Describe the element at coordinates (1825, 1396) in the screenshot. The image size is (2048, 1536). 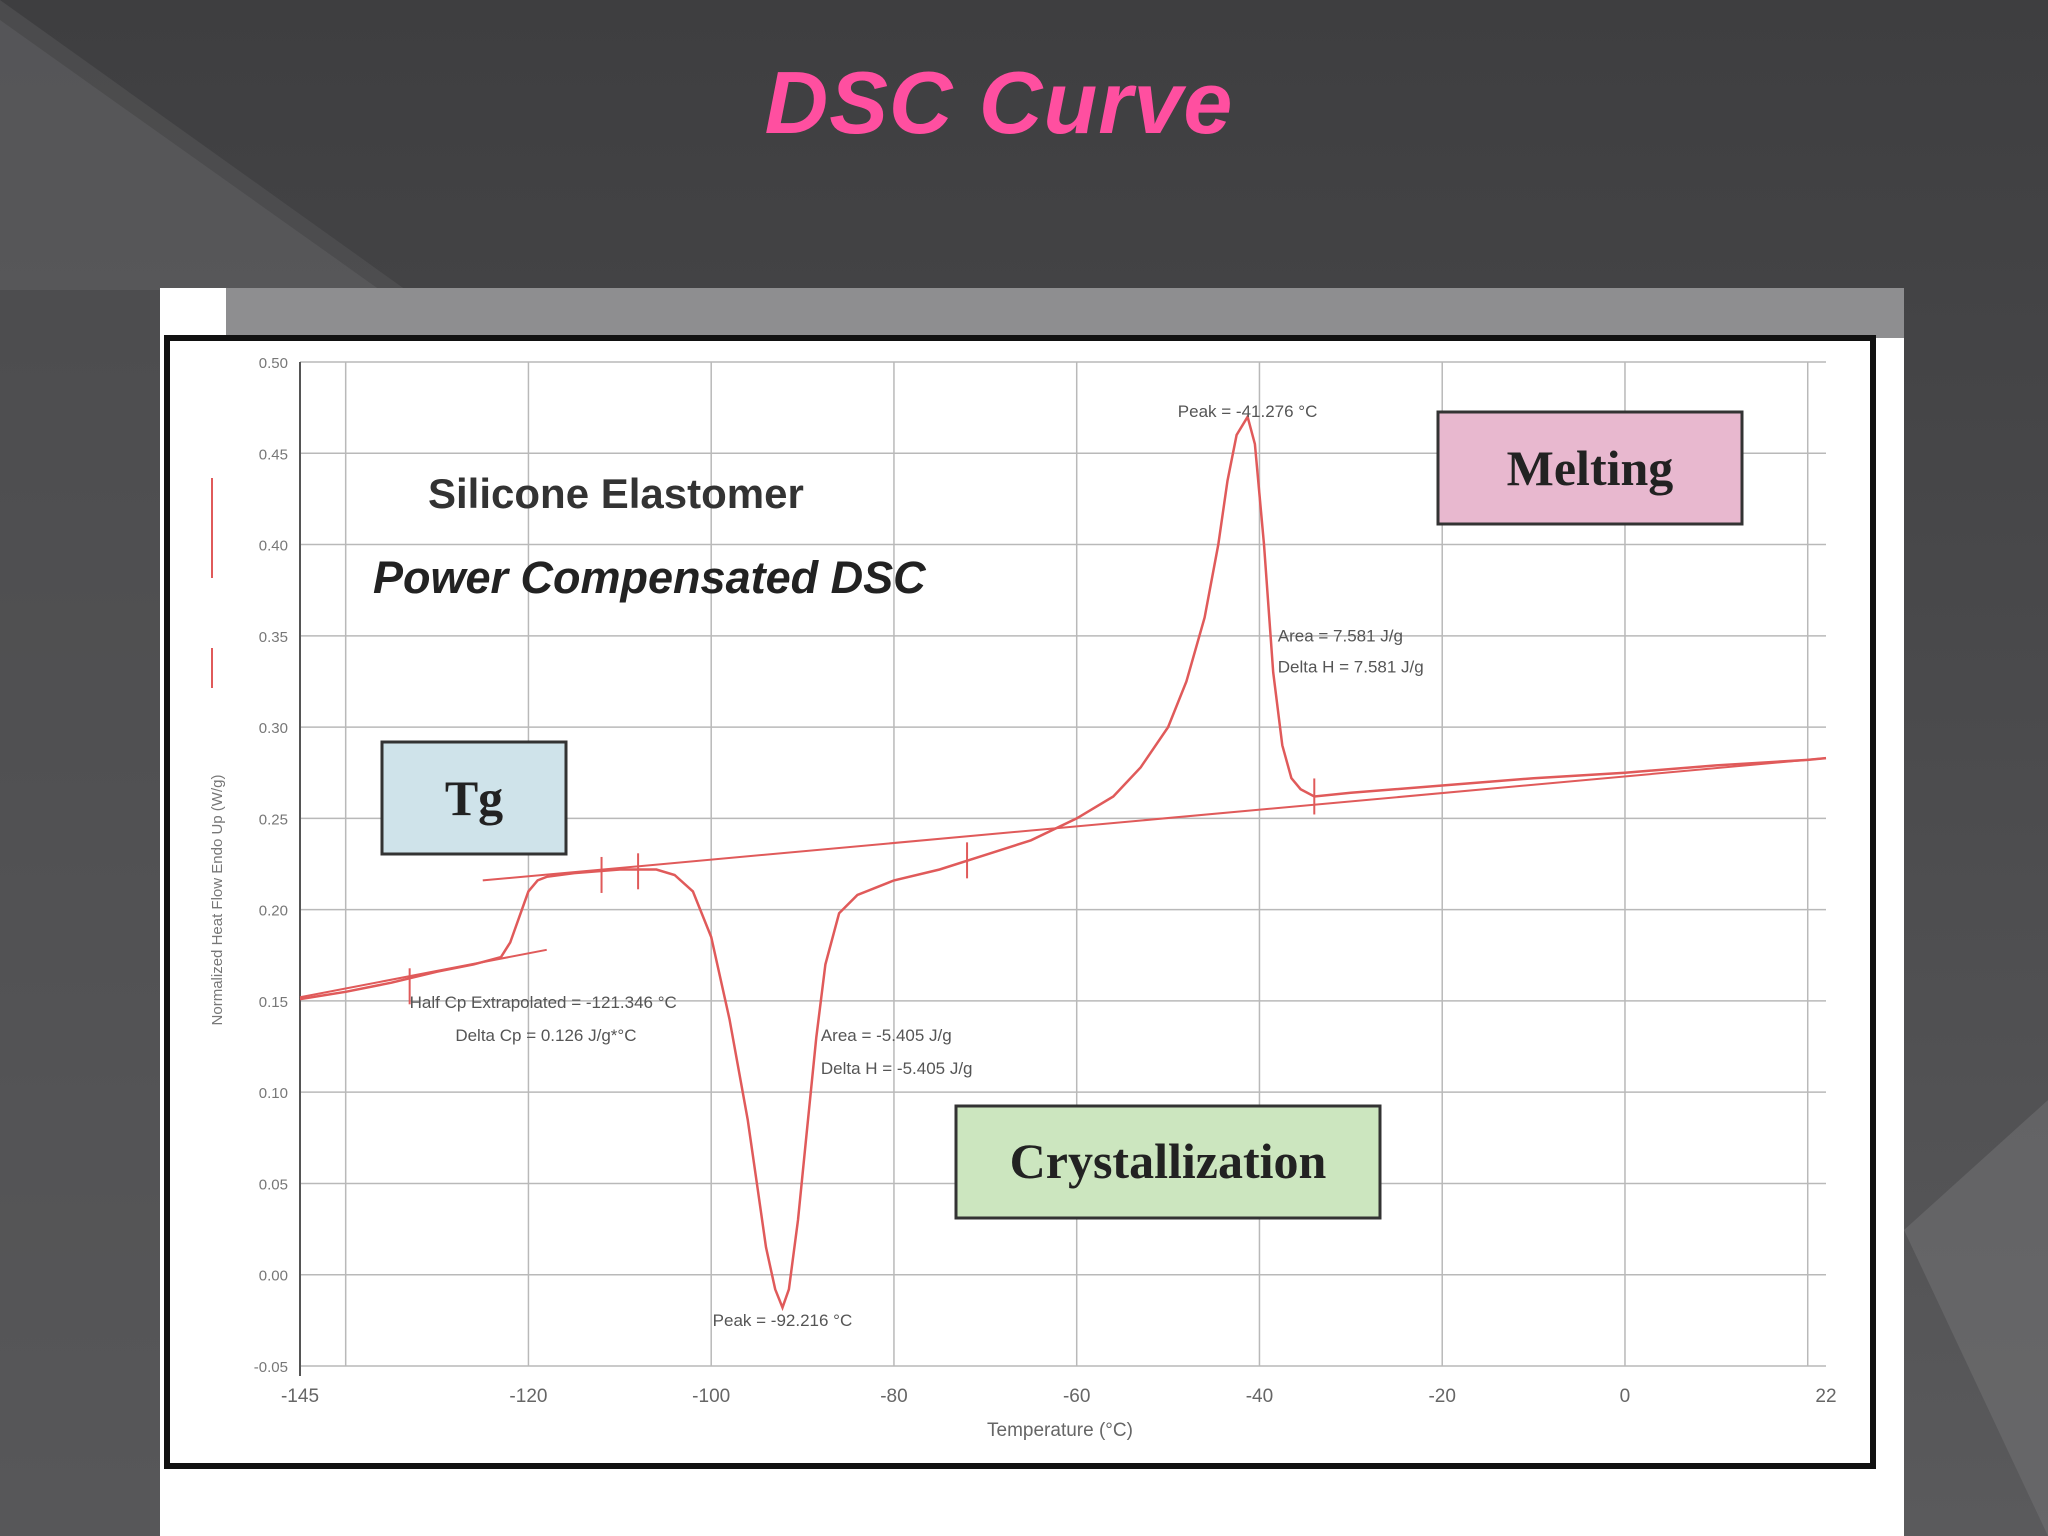
I see `x-tick-label-8: 22` at that location.